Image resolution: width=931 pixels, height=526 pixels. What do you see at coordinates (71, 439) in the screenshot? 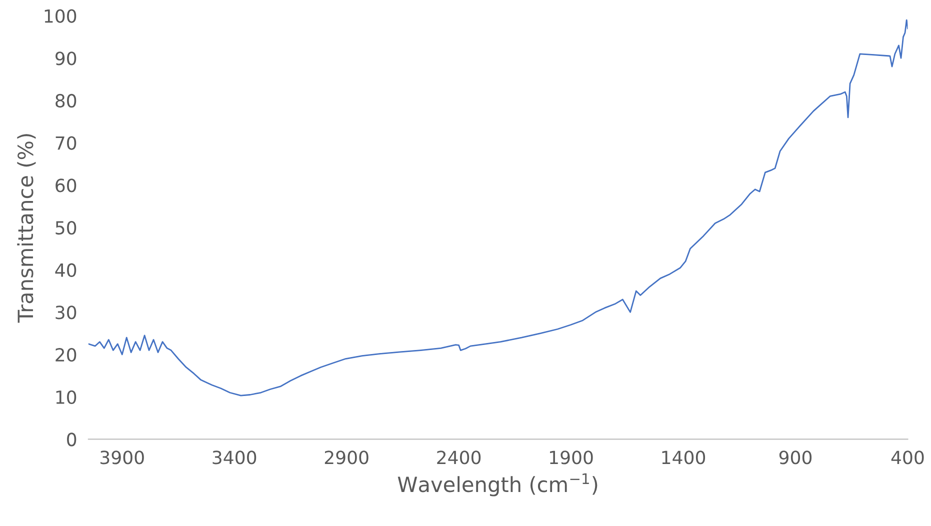
I see `y-tick-label: 0` at bounding box center [71, 439].